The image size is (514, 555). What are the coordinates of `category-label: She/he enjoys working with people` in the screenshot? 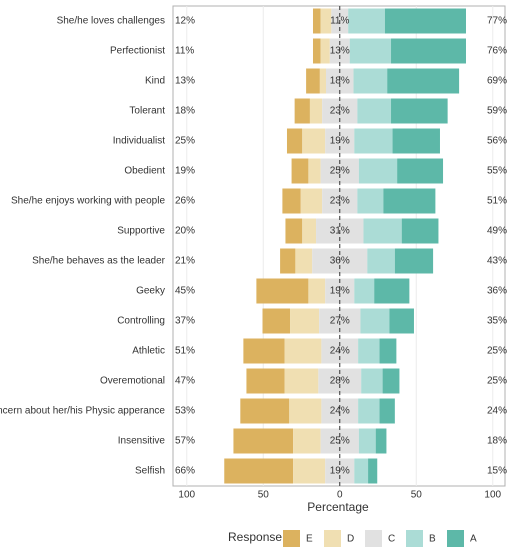 It's located at (88, 201).